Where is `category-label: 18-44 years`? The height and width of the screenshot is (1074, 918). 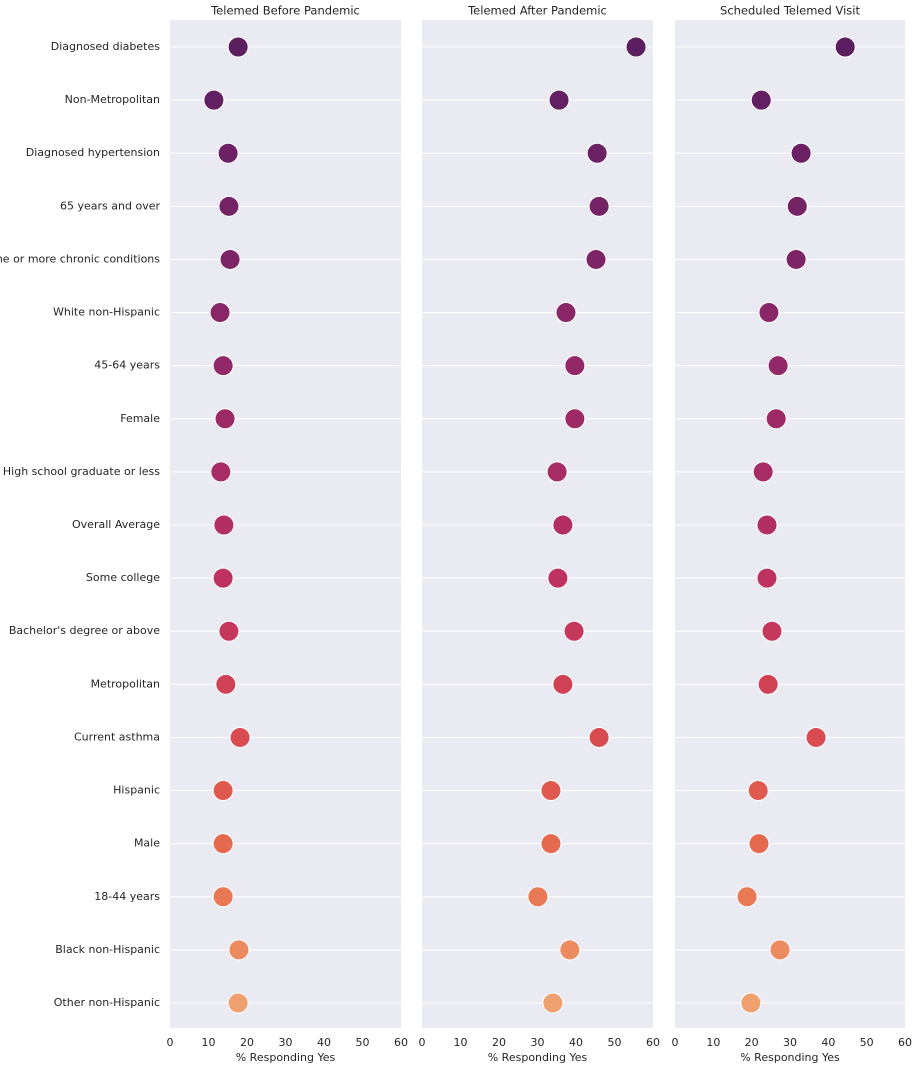
category-label: 18-44 years is located at coordinates (127, 896).